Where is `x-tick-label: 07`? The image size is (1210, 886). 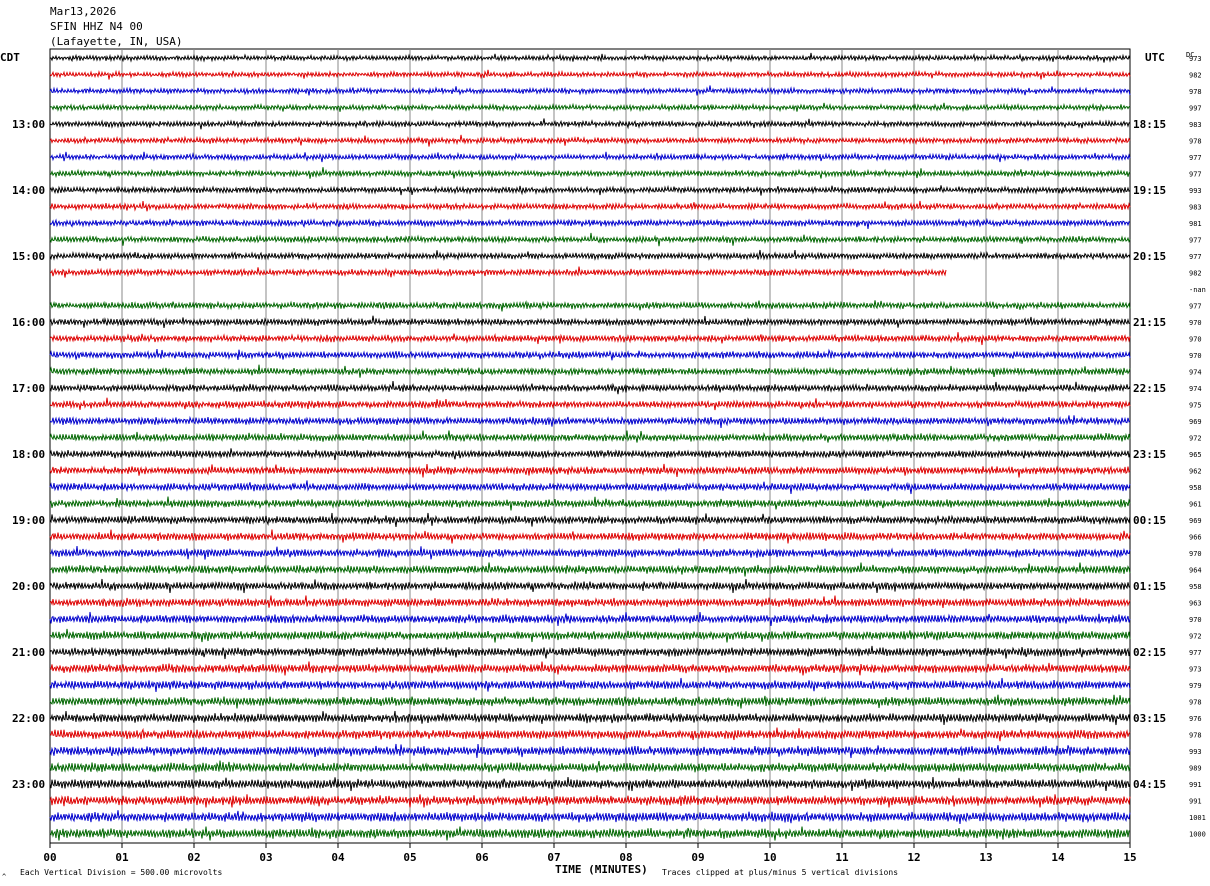 x-tick-label: 07 is located at coordinates (553, 857).